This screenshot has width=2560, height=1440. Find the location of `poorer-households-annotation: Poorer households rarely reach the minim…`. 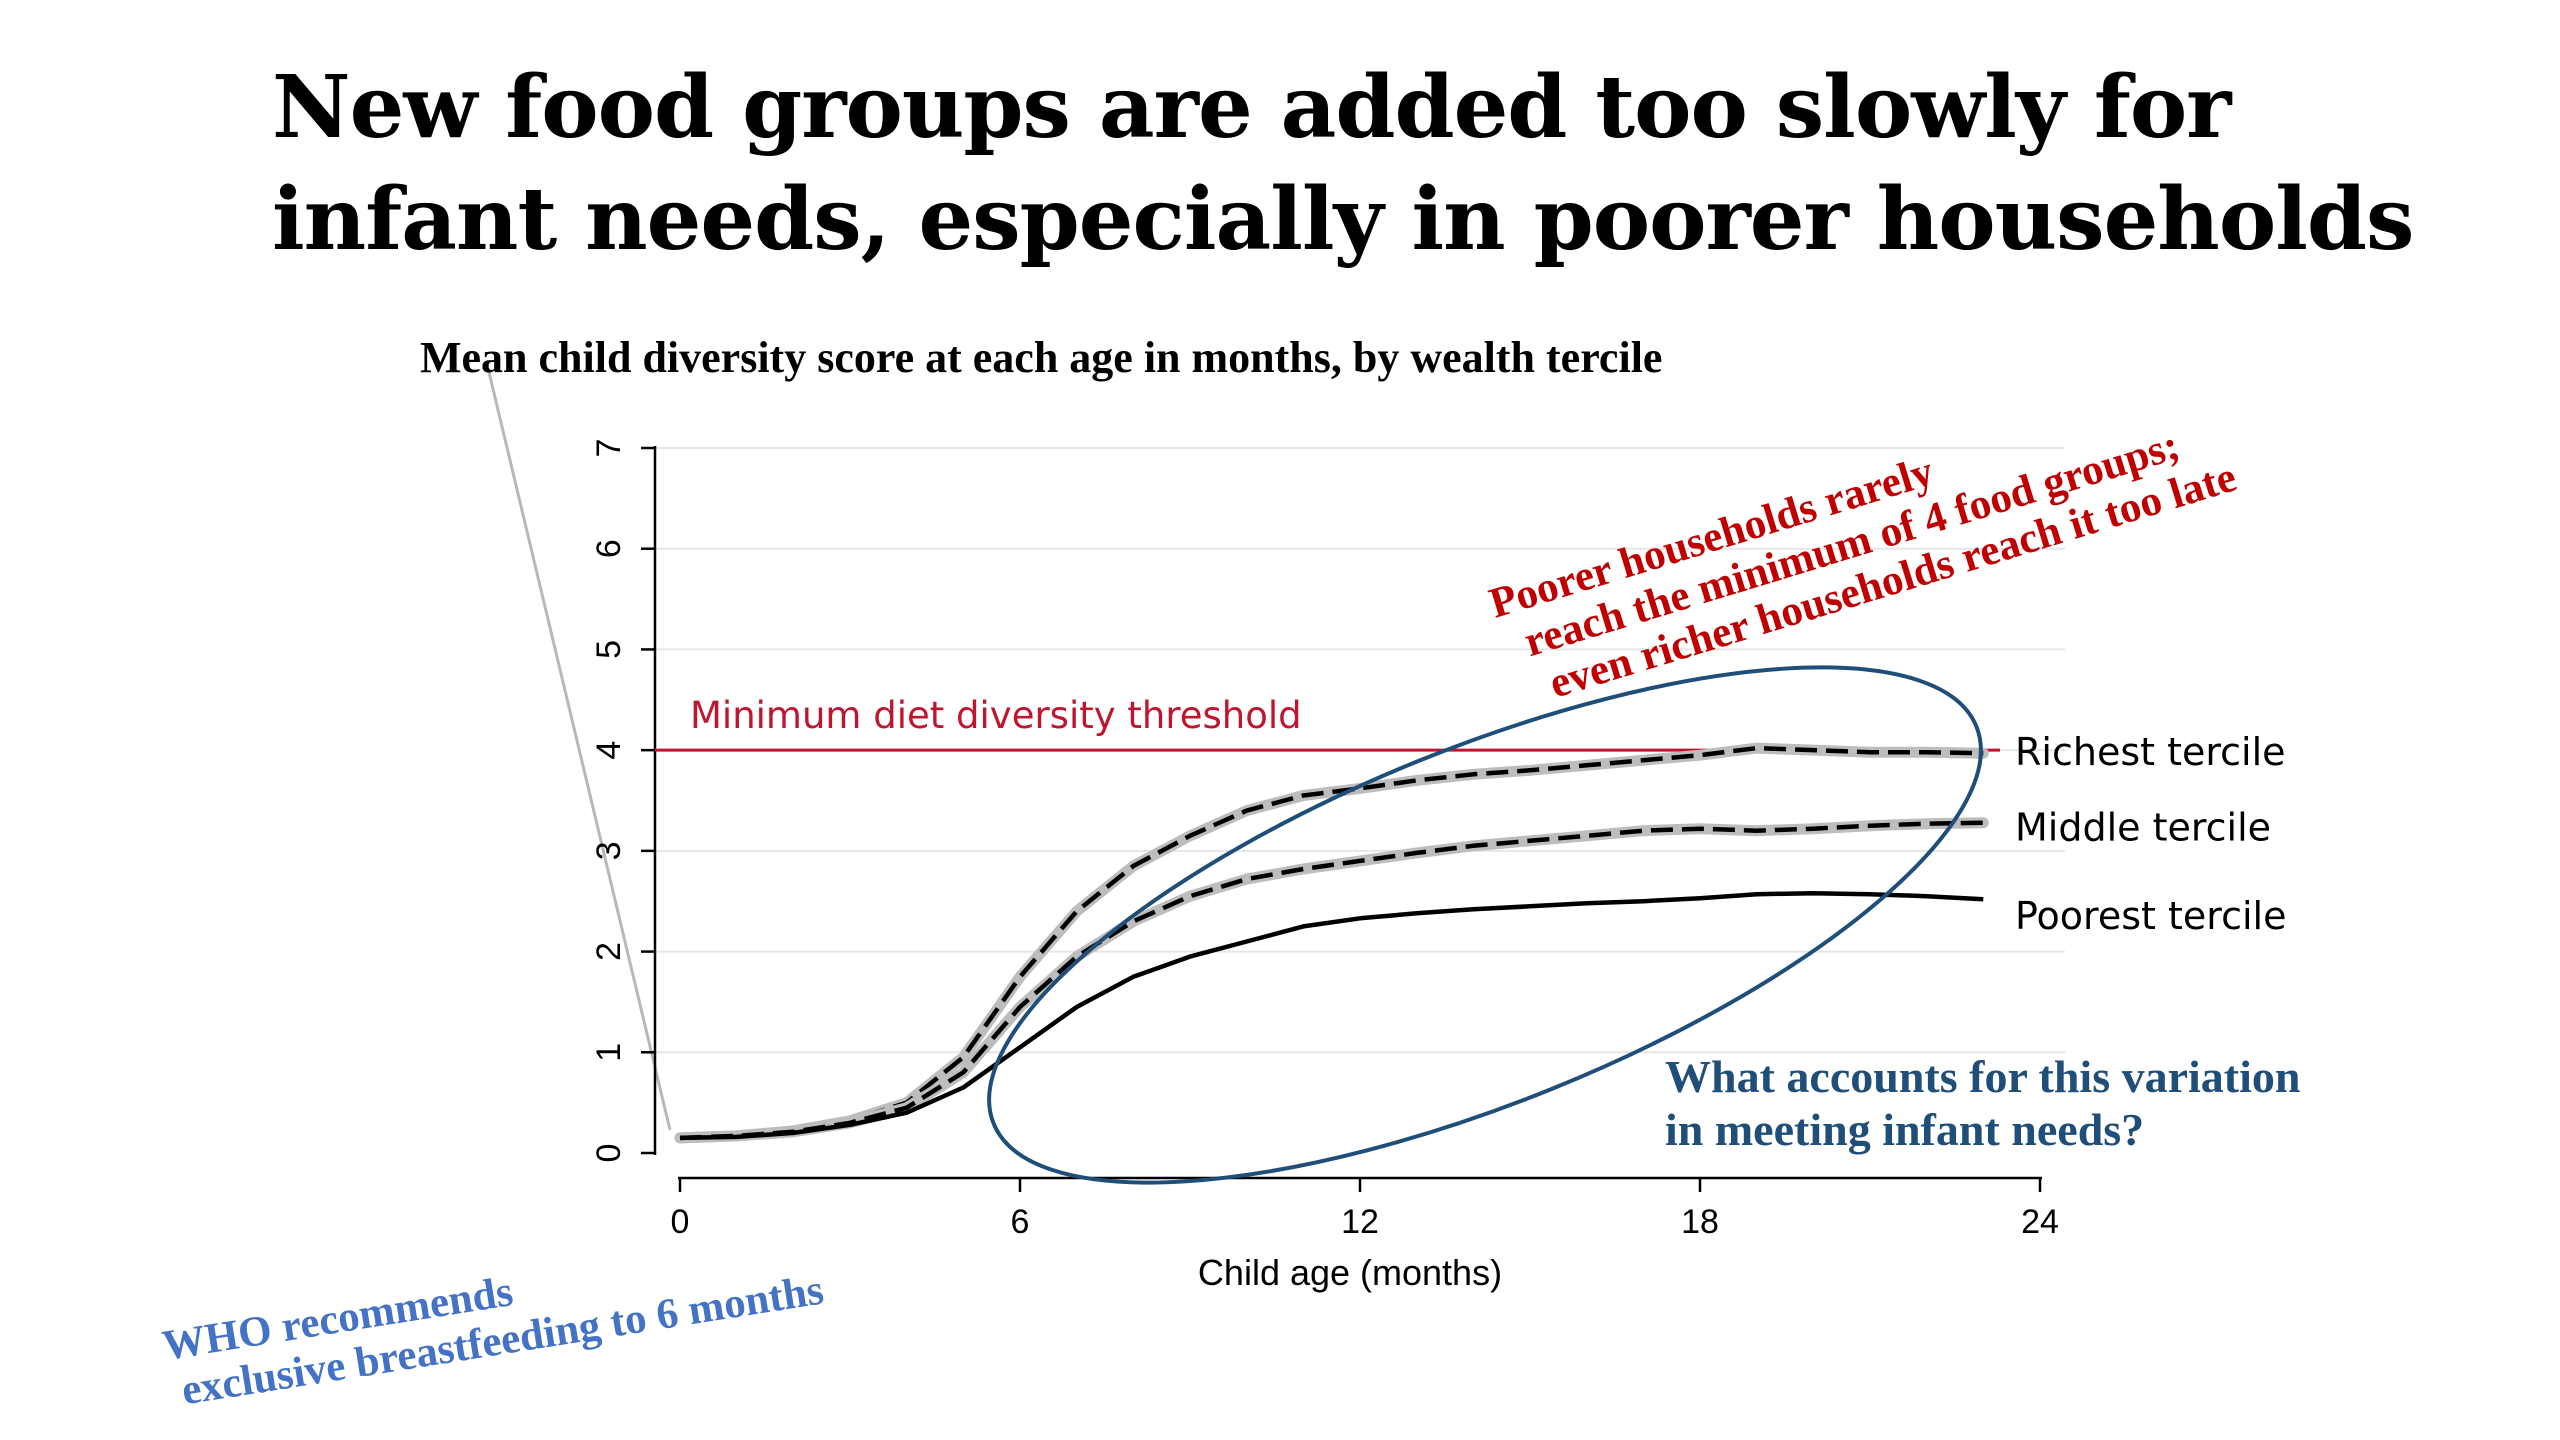

poorer-households-annotation: Poorer households rarely reach the minim… is located at coordinates (1863, 565).